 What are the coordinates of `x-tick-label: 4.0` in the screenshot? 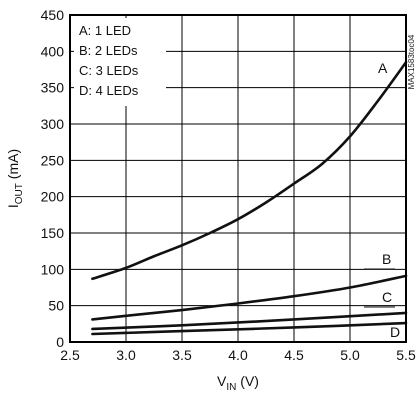 It's located at (238, 355).